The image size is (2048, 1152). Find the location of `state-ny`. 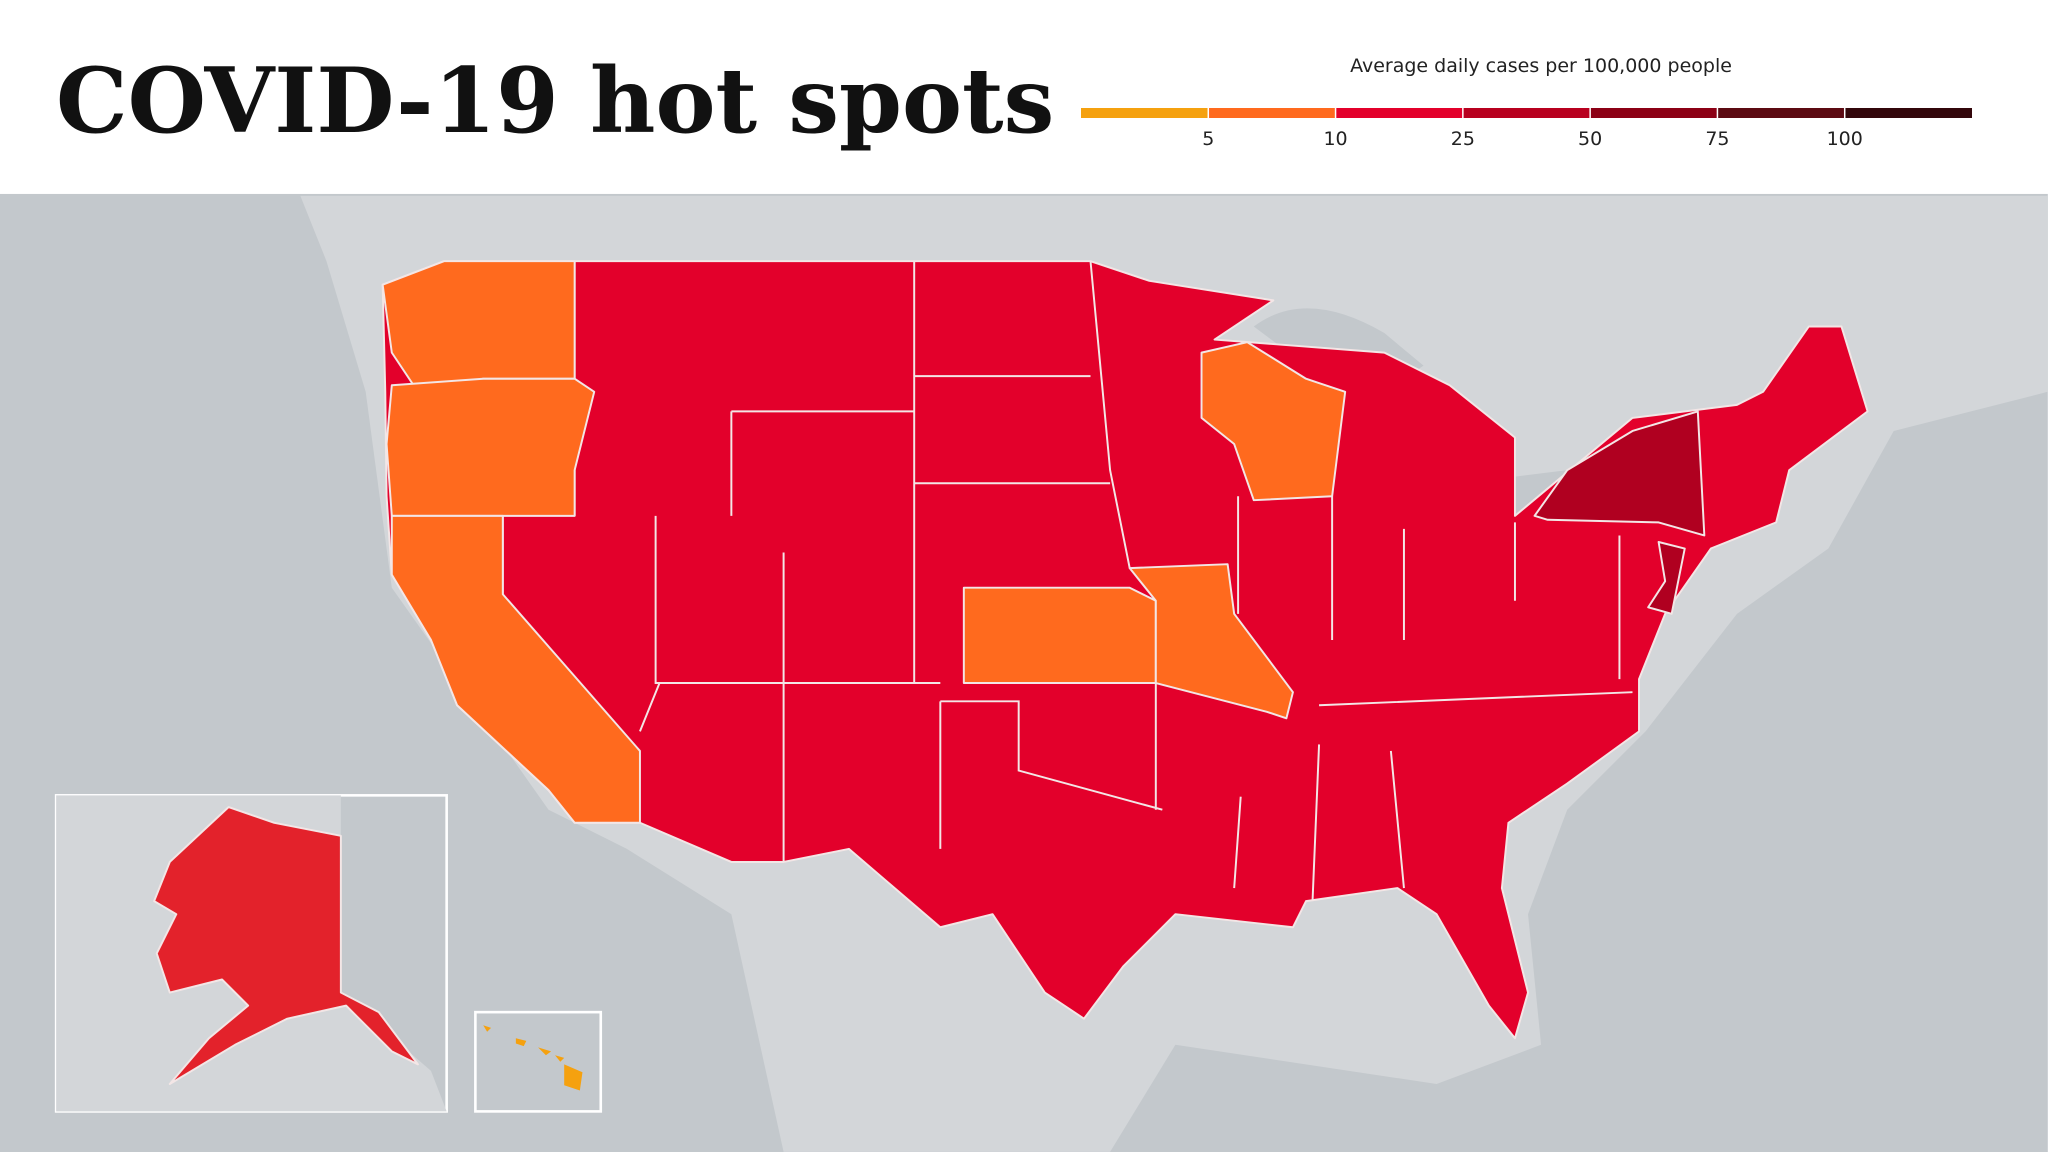

state-ny is located at coordinates (1619, 473).